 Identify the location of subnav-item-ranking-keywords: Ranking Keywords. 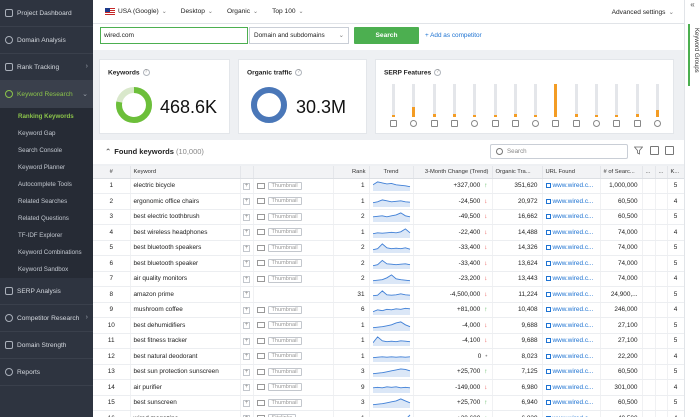
(46, 116).